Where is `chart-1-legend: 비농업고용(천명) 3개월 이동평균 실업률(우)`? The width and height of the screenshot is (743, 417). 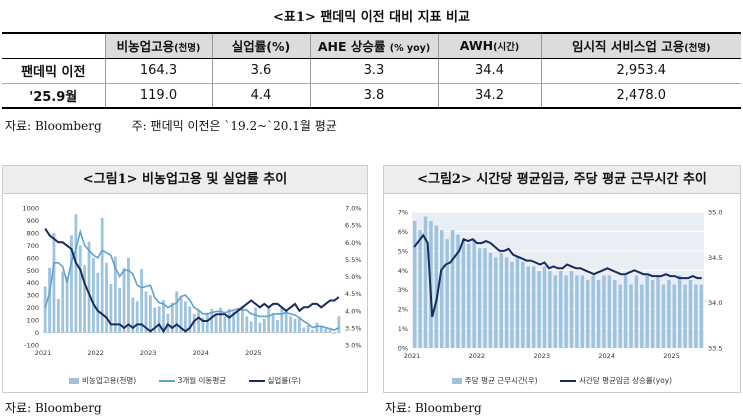
chart-1-legend: 비농업고용(천명) 3개월 이동평균 실업률(우) is located at coordinates (185, 380).